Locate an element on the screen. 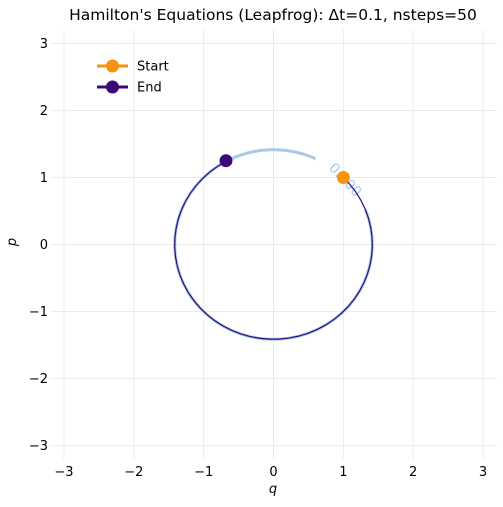 Image resolution: width=503 pixels, height=507 pixels. y-tick-label: 3 is located at coordinates (44, 44).